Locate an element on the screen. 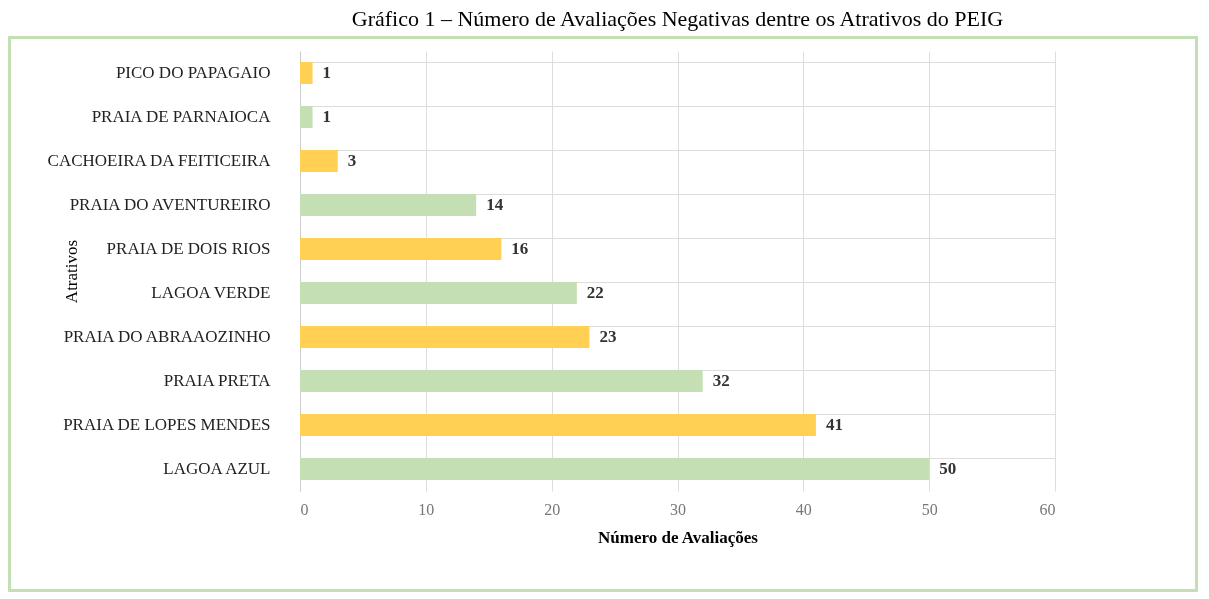 The image size is (1209, 599). x-tick-label: 60 is located at coordinates (1047, 509).